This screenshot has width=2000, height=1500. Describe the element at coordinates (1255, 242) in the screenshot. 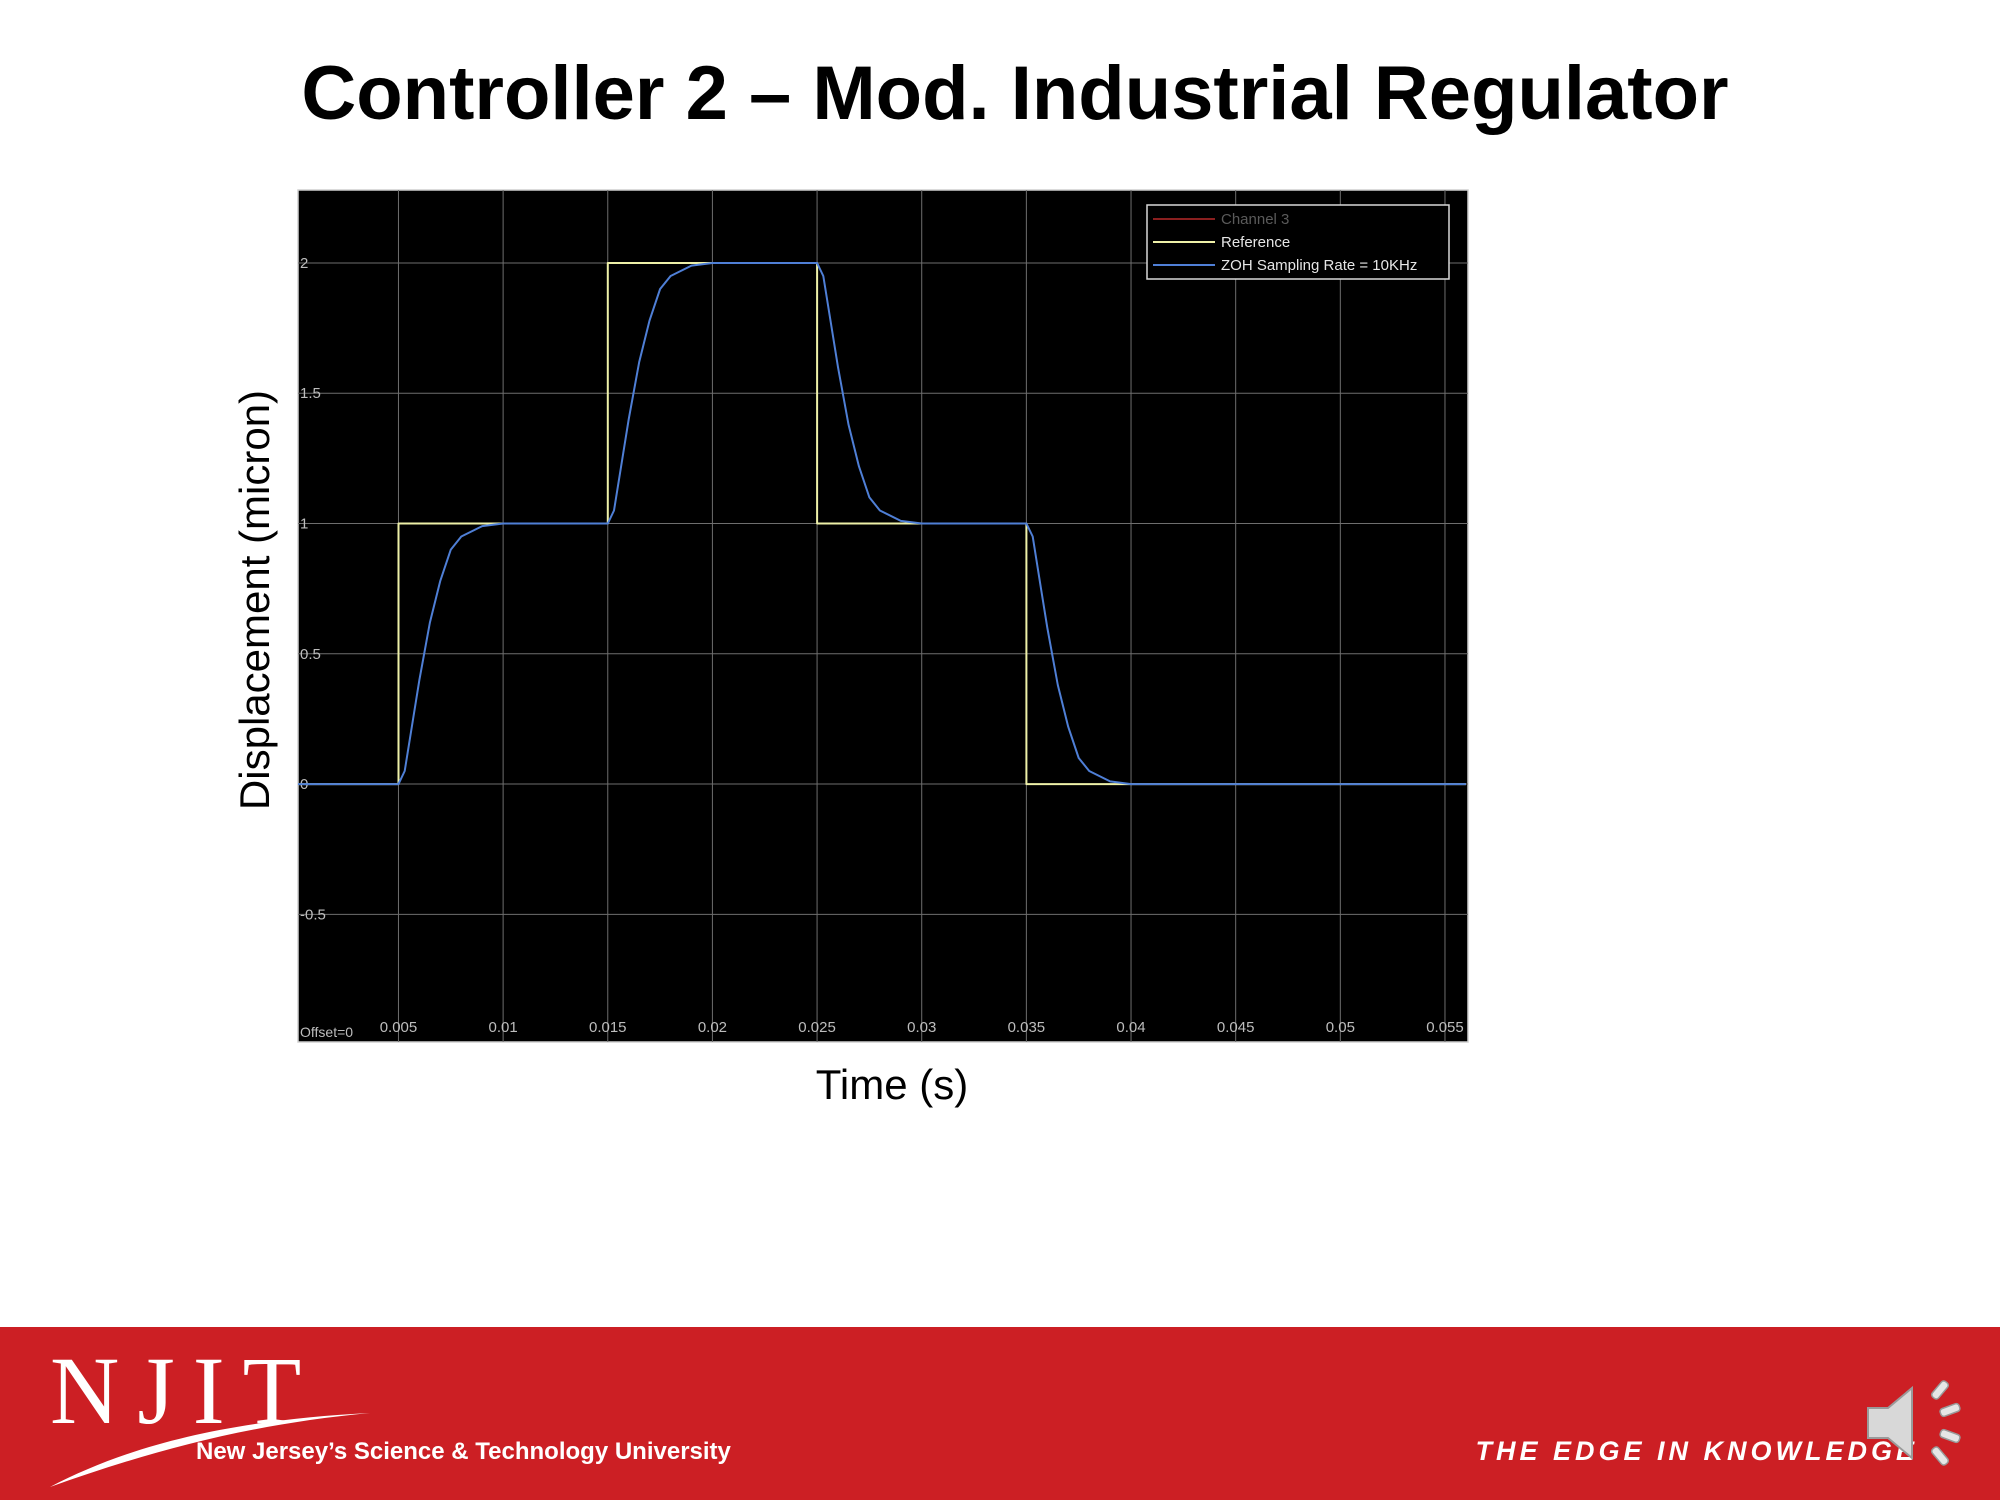

I see `legend-label: Reference` at that location.